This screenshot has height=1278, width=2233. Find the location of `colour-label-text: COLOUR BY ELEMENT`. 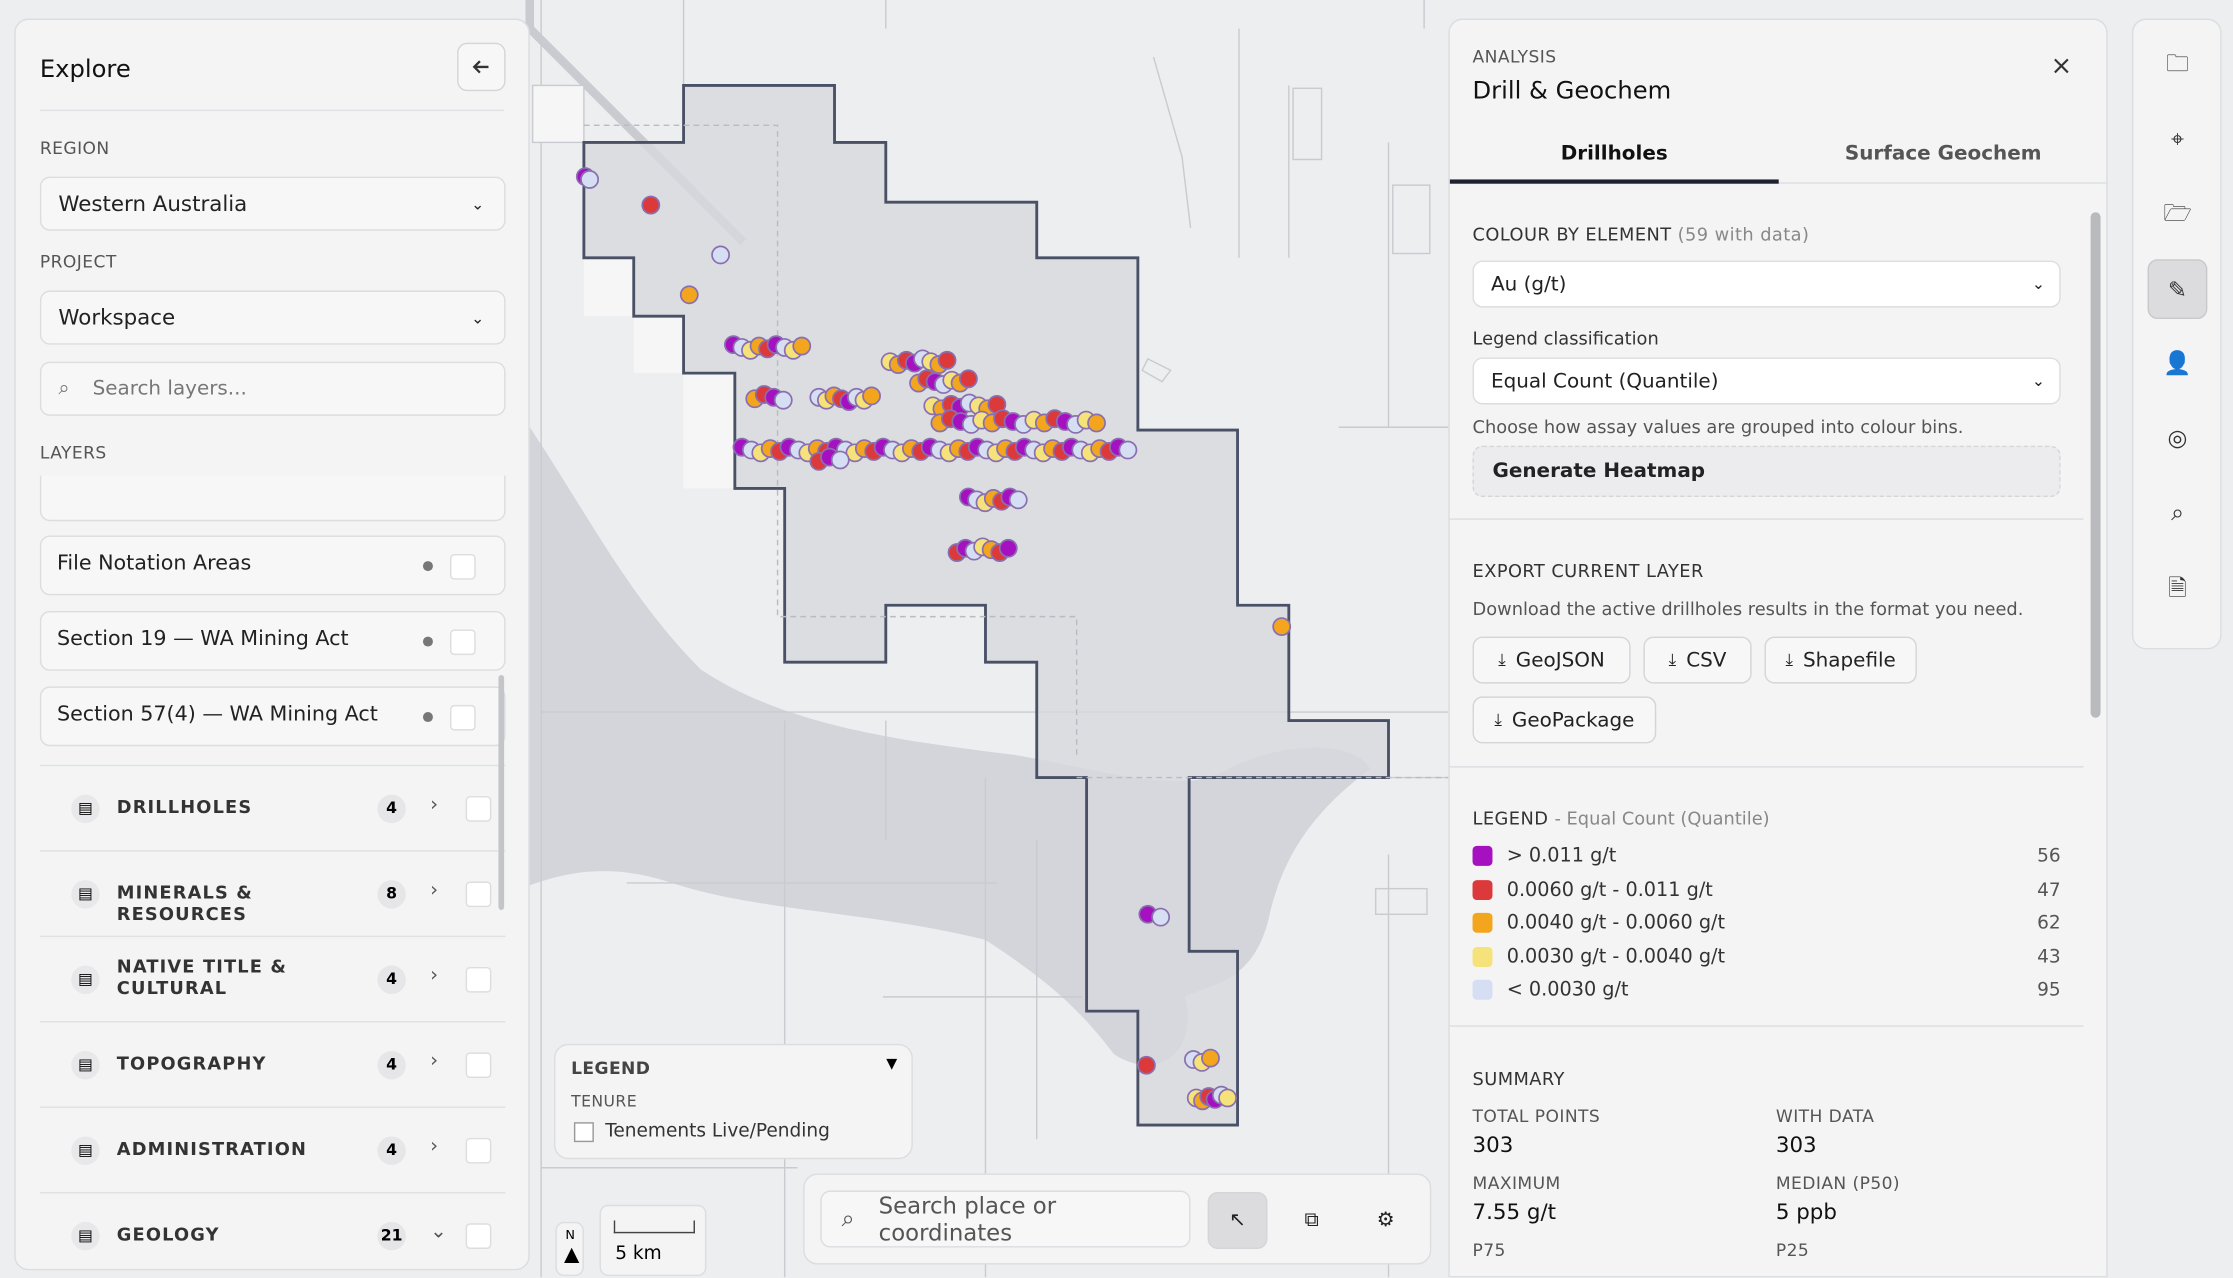

colour-label-text: COLOUR BY ELEMENT is located at coordinates (1572, 234).